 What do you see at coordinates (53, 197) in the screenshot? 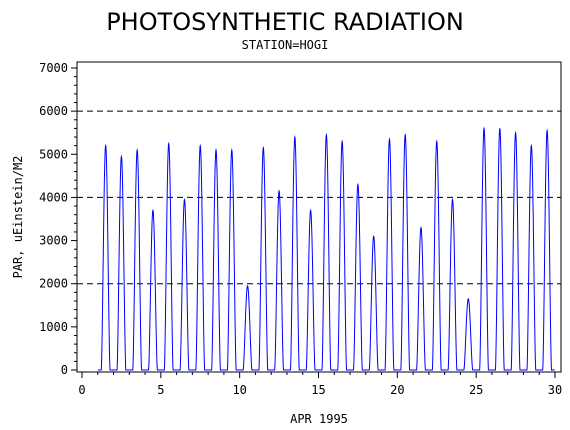
I see `y-tick-label: 4000` at bounding box center [53, 197].